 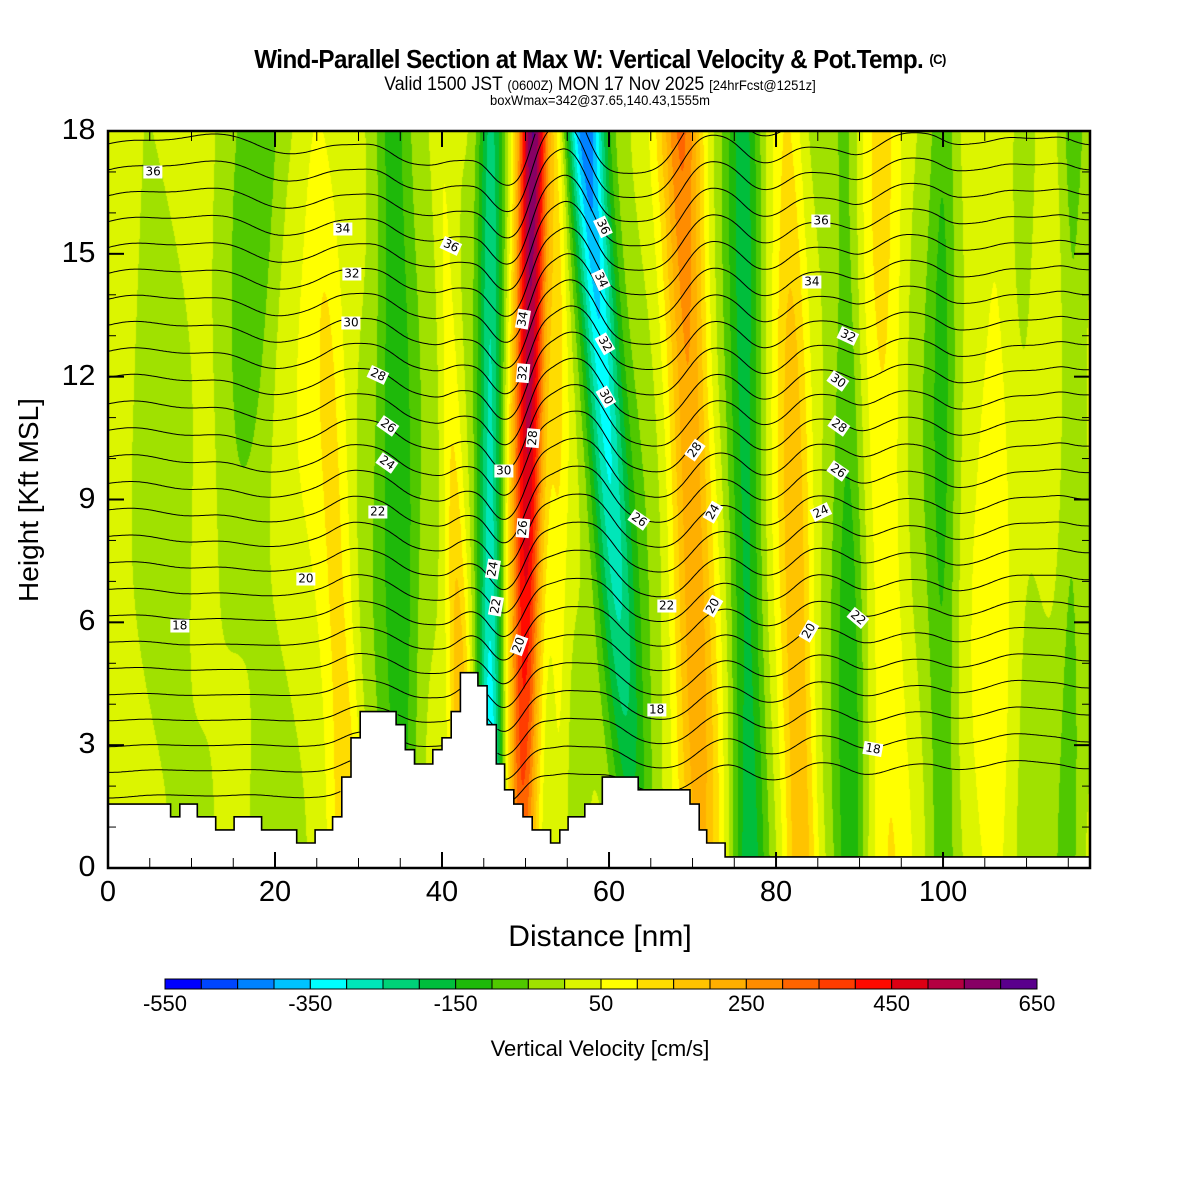 I want to click on forecast-info: [24hrFcst@1251z], so click(x=762, y=85).